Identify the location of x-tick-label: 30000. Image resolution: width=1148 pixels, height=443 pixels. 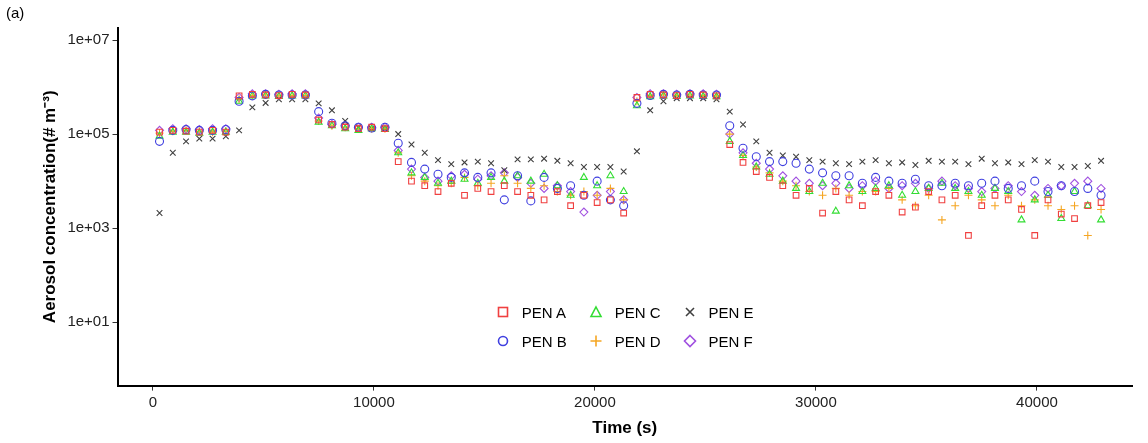
(816, 401).